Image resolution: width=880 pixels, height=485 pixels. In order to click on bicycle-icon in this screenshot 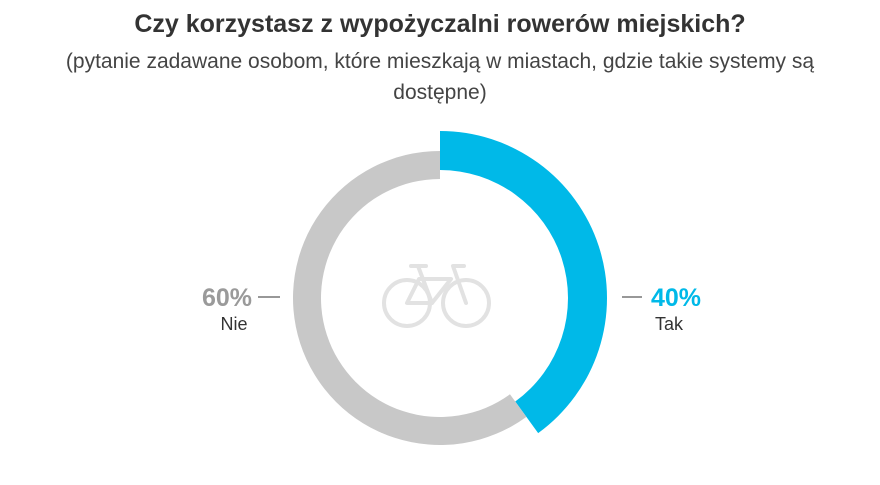, I will do `click(436, 296)`.